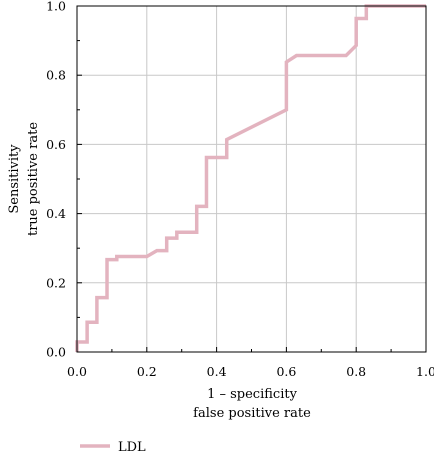 The image size is (434, 451). What do you see at coordinates (56, 282) in the screenshot?
I see `y-tick-label: 0.2` at bounding box center [56, 282].